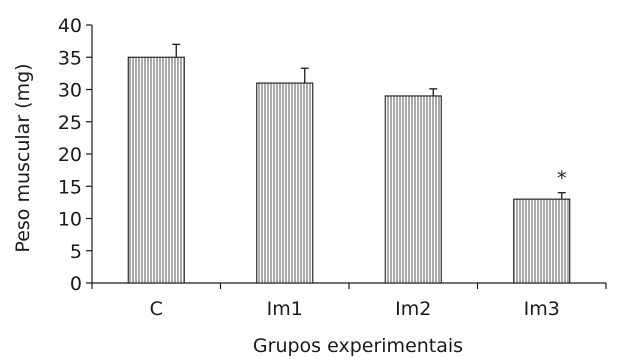 The width and height of the screenshot is (627, 359). What do you see at coordinates (413, 309) in the screenshot?
I see `x-tick-label: Im2` at bounding box center [413, 309].